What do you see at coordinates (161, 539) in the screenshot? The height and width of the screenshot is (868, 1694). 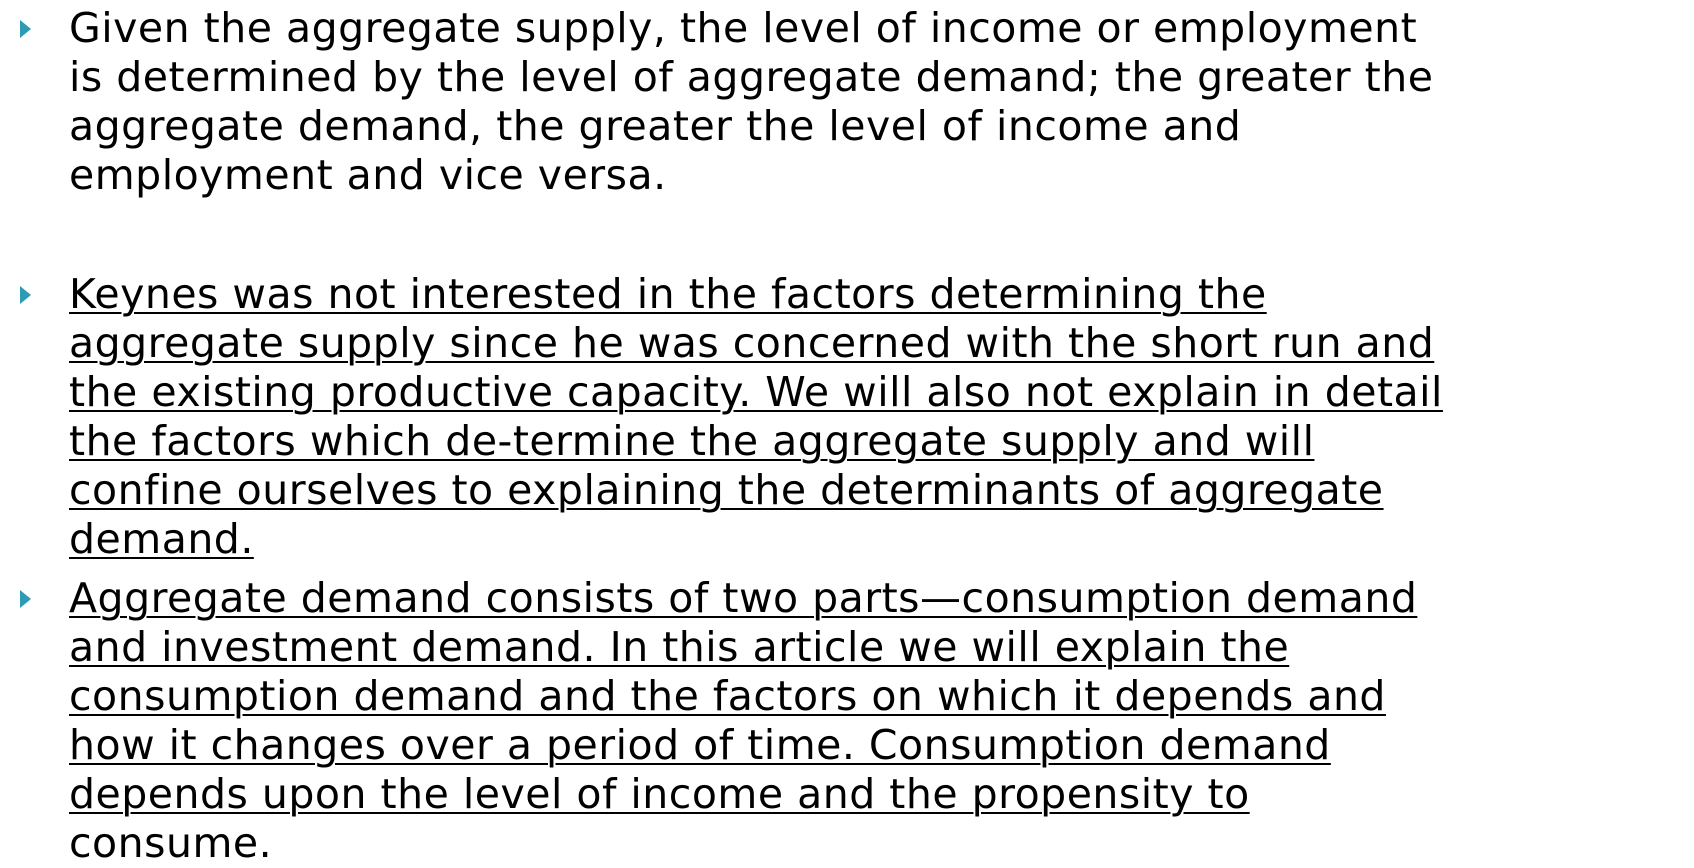 I see `text-line: demand.` at bounding box center [161, 539].